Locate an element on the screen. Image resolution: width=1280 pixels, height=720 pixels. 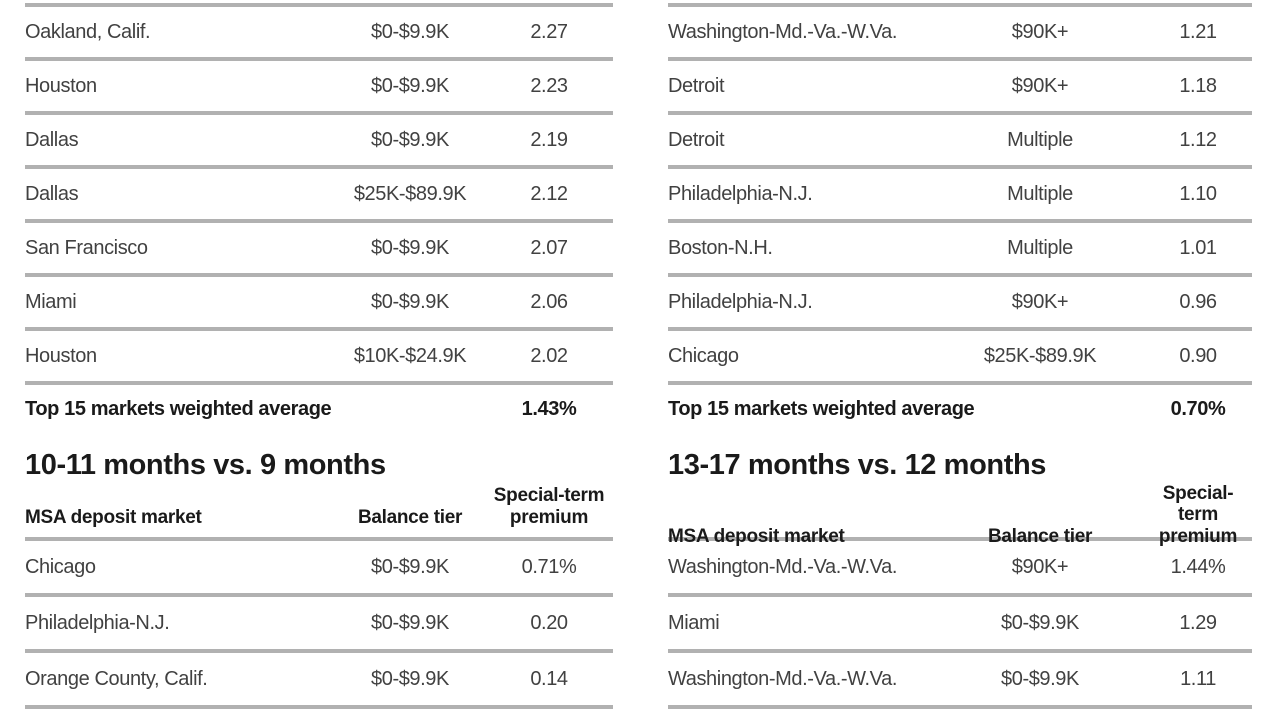
column-header-premium: Special-term premium is located at coordinates (1198, 515).